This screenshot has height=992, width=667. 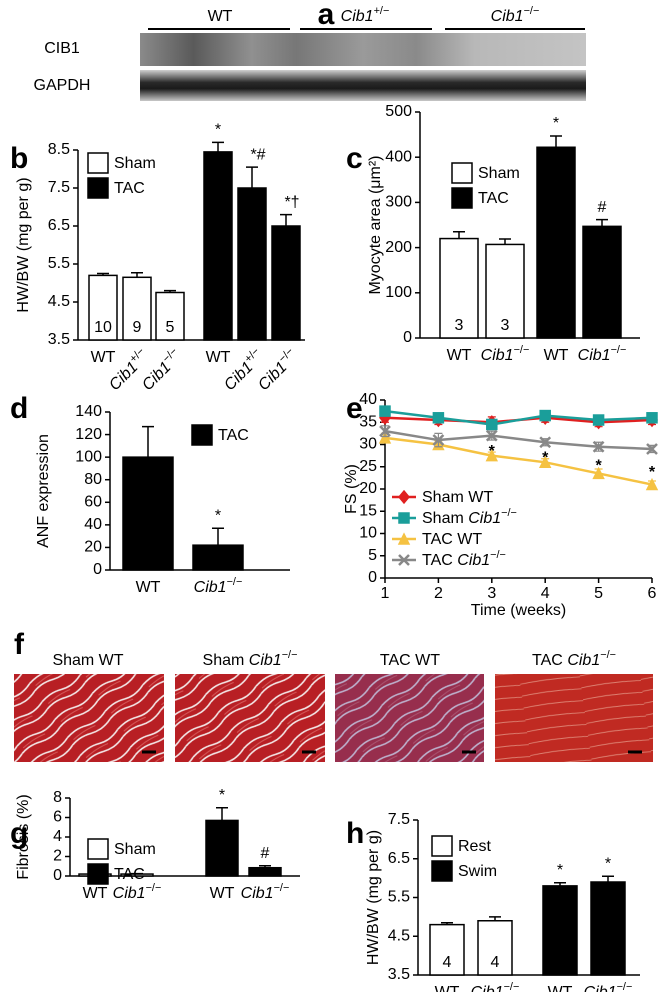 What do you see at coordinates (62, 48) in the screenshot?
I see `row-label: CIB1` at bounding box center [62, 48].